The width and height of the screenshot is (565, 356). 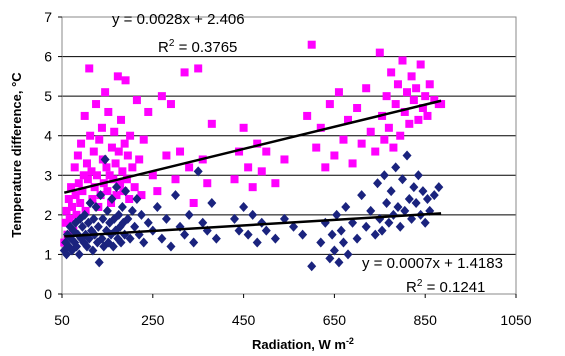 I want to click on y-tick-label: 3, so click(x=48, y=175).